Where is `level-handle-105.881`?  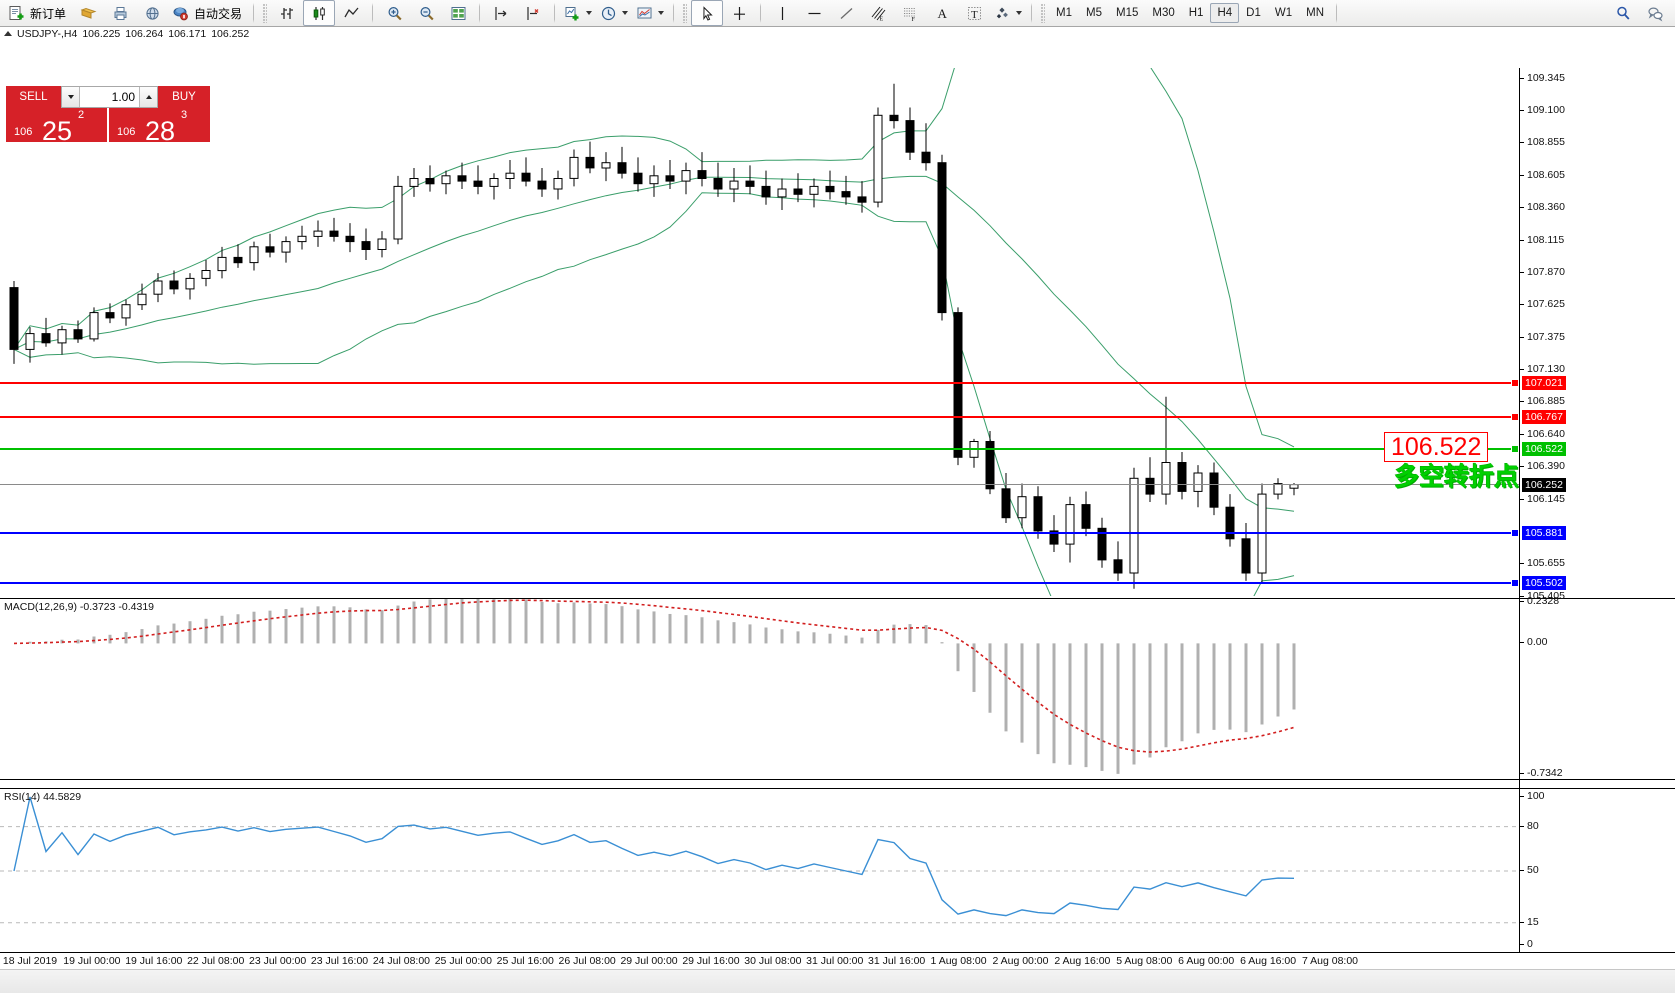 level-handle-105.881 is located at coordinates (1515, 533).